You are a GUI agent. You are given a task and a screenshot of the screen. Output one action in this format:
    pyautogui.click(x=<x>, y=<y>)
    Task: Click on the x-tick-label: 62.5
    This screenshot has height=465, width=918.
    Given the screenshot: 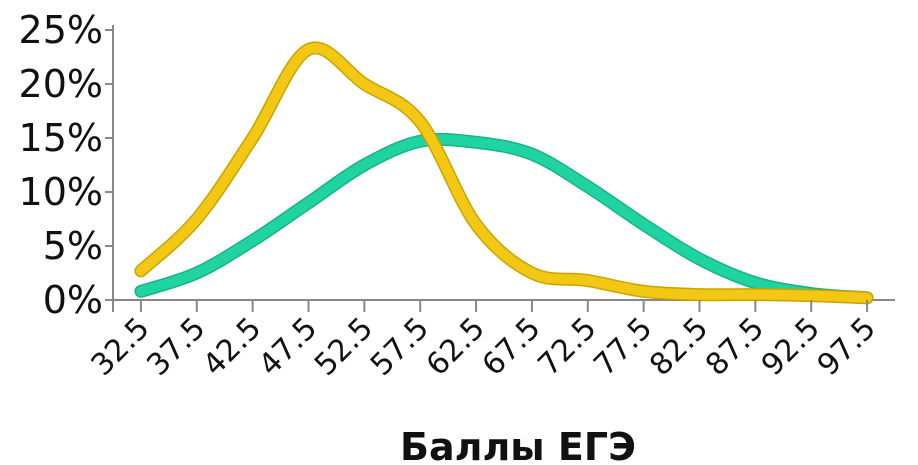 What is the action you would take?
    pyautogui.click(x=456, y=347)
    